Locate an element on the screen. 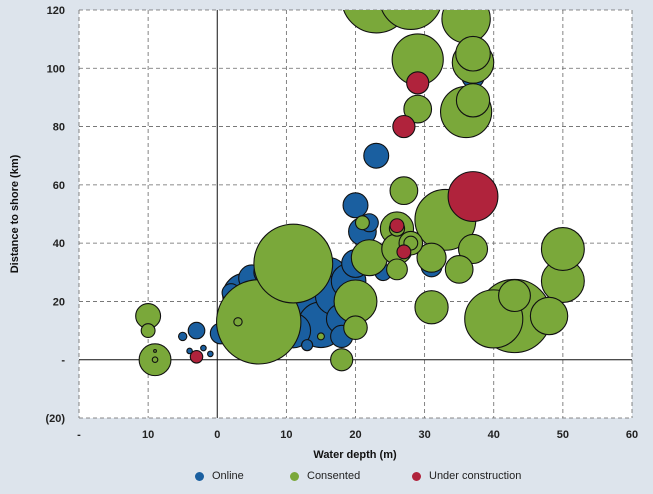 The height and width of the screenshot is (494, 653). x-tick-label: 30 is located at coordinates (425, 435).